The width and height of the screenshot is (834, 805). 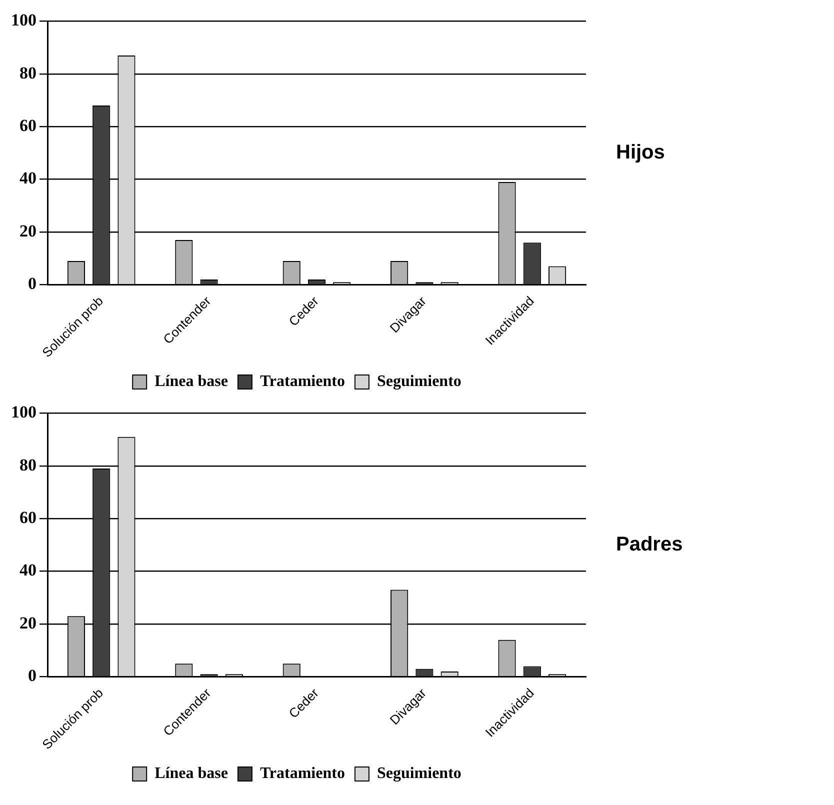 What do you see at coordinates (649, 544) in the screenshot?
I see `text: Padres` at bounding box center [649, 544].